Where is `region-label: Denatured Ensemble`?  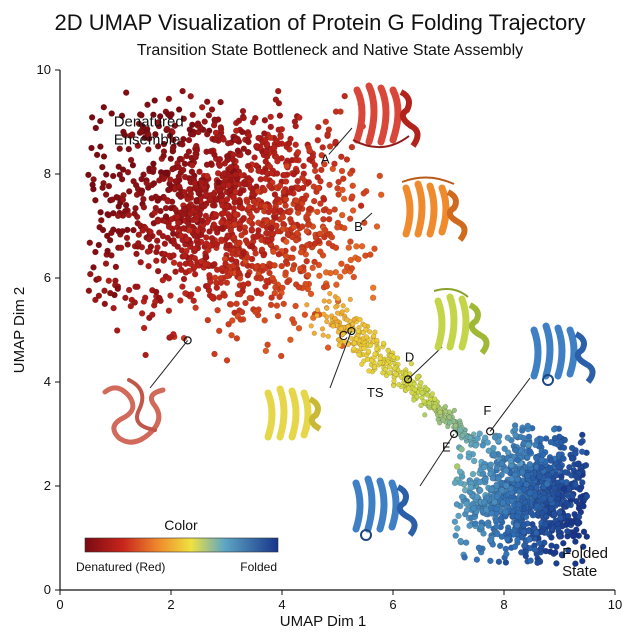 region-label: Denatured Ensemble is located at coordinates (149, 130).